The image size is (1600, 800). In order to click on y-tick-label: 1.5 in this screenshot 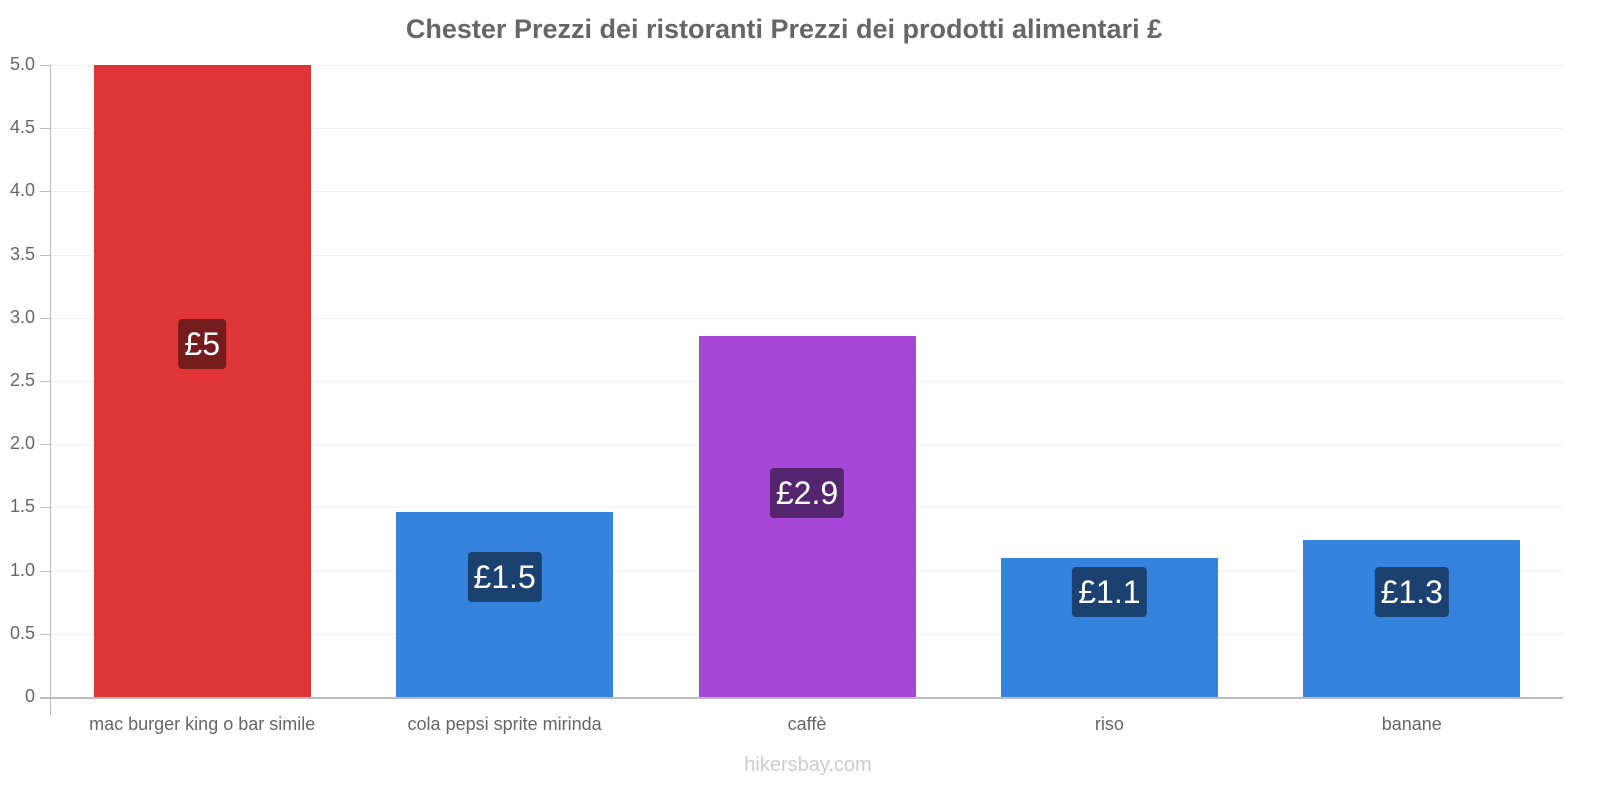, I will do `click(22, 506)`.